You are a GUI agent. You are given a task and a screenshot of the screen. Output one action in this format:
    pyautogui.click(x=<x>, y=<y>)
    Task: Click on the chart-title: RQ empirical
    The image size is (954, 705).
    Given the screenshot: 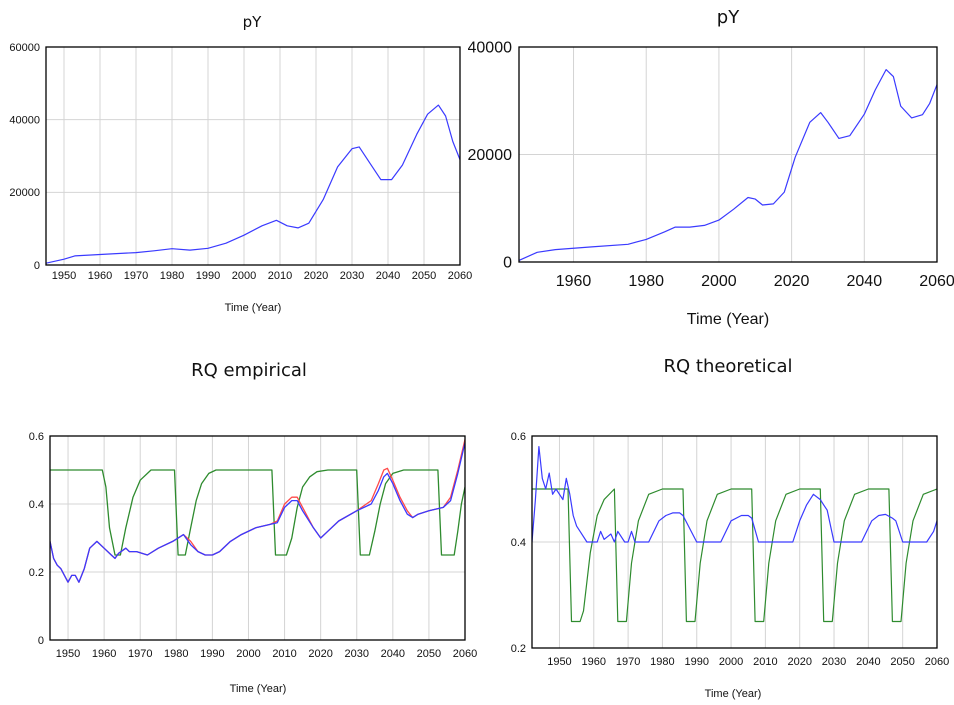 What is the action you would take?
    pyautogui.click(x=249, y=370)
    